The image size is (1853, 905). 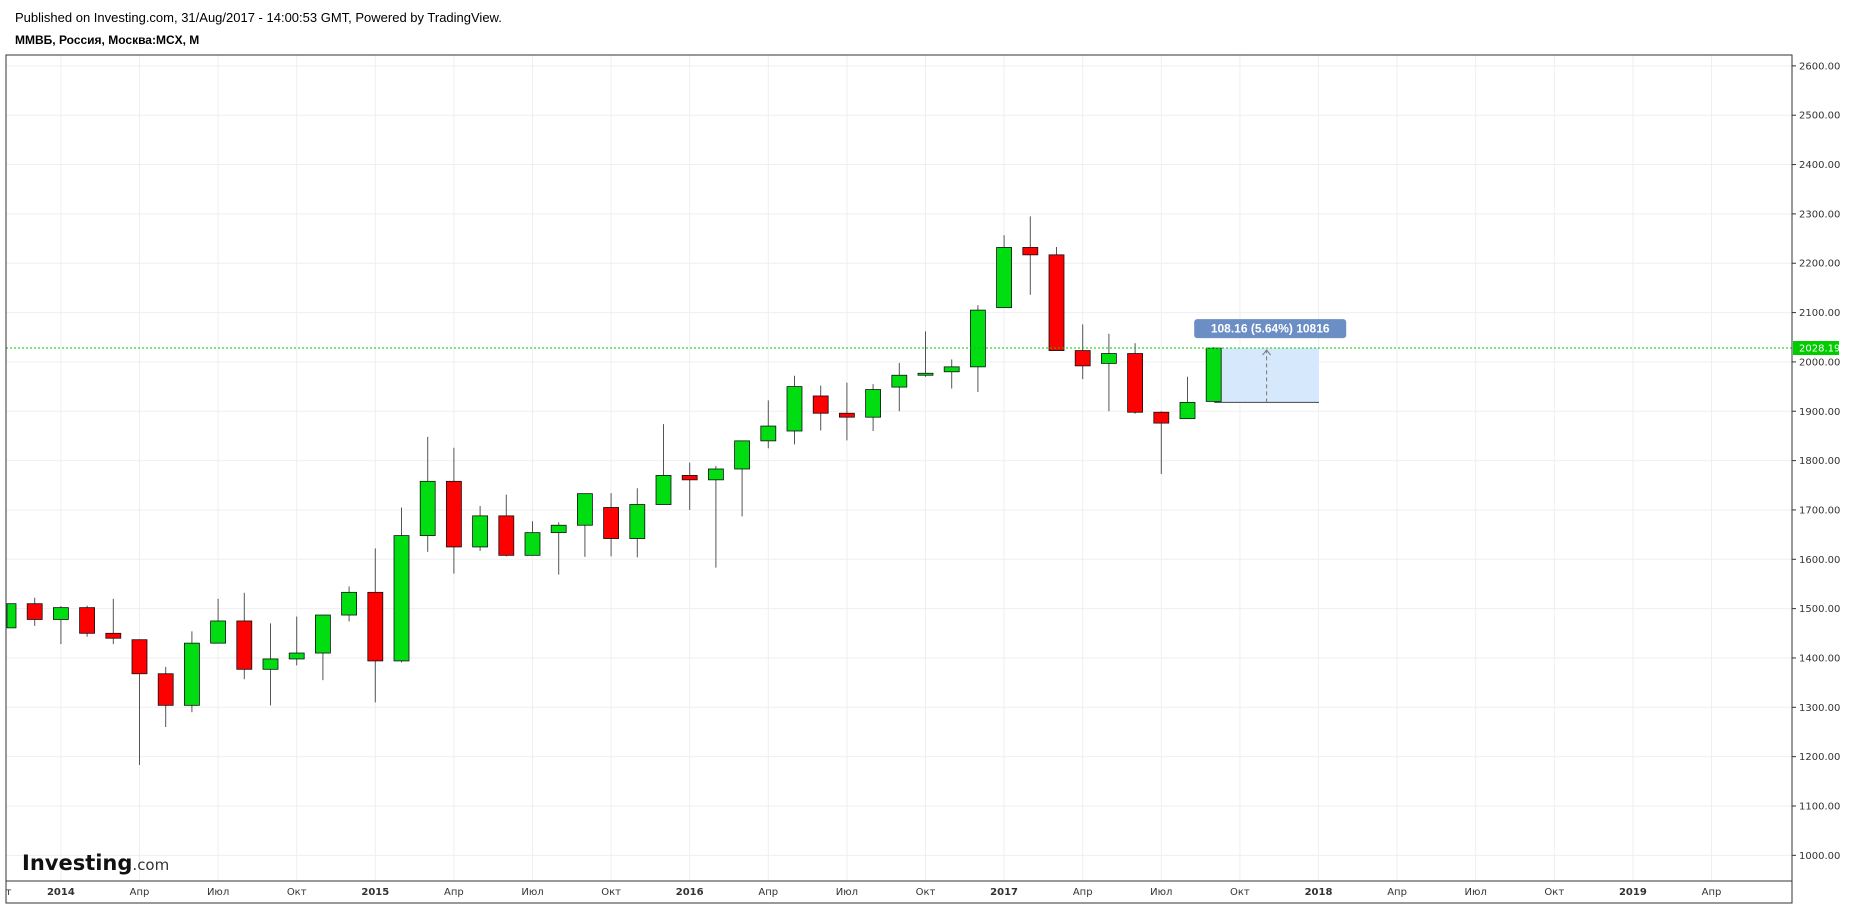 What do you see at coordinates (95, 863) in the screenshot?
I see `logo-brand: Investing.com` at bounding box center [95, 863].